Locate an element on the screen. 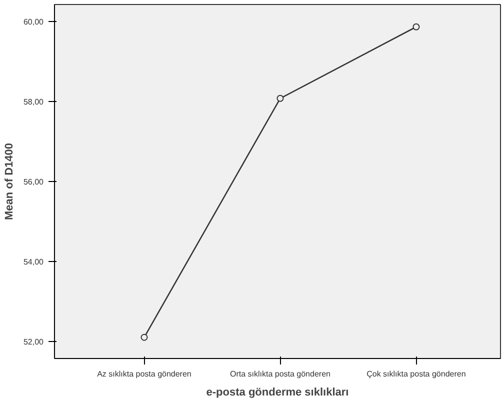 This screenshot has width=502, height=401. x-tick-label: Orta sıklıkta posta gönderen is located at coordinates (280, 374).